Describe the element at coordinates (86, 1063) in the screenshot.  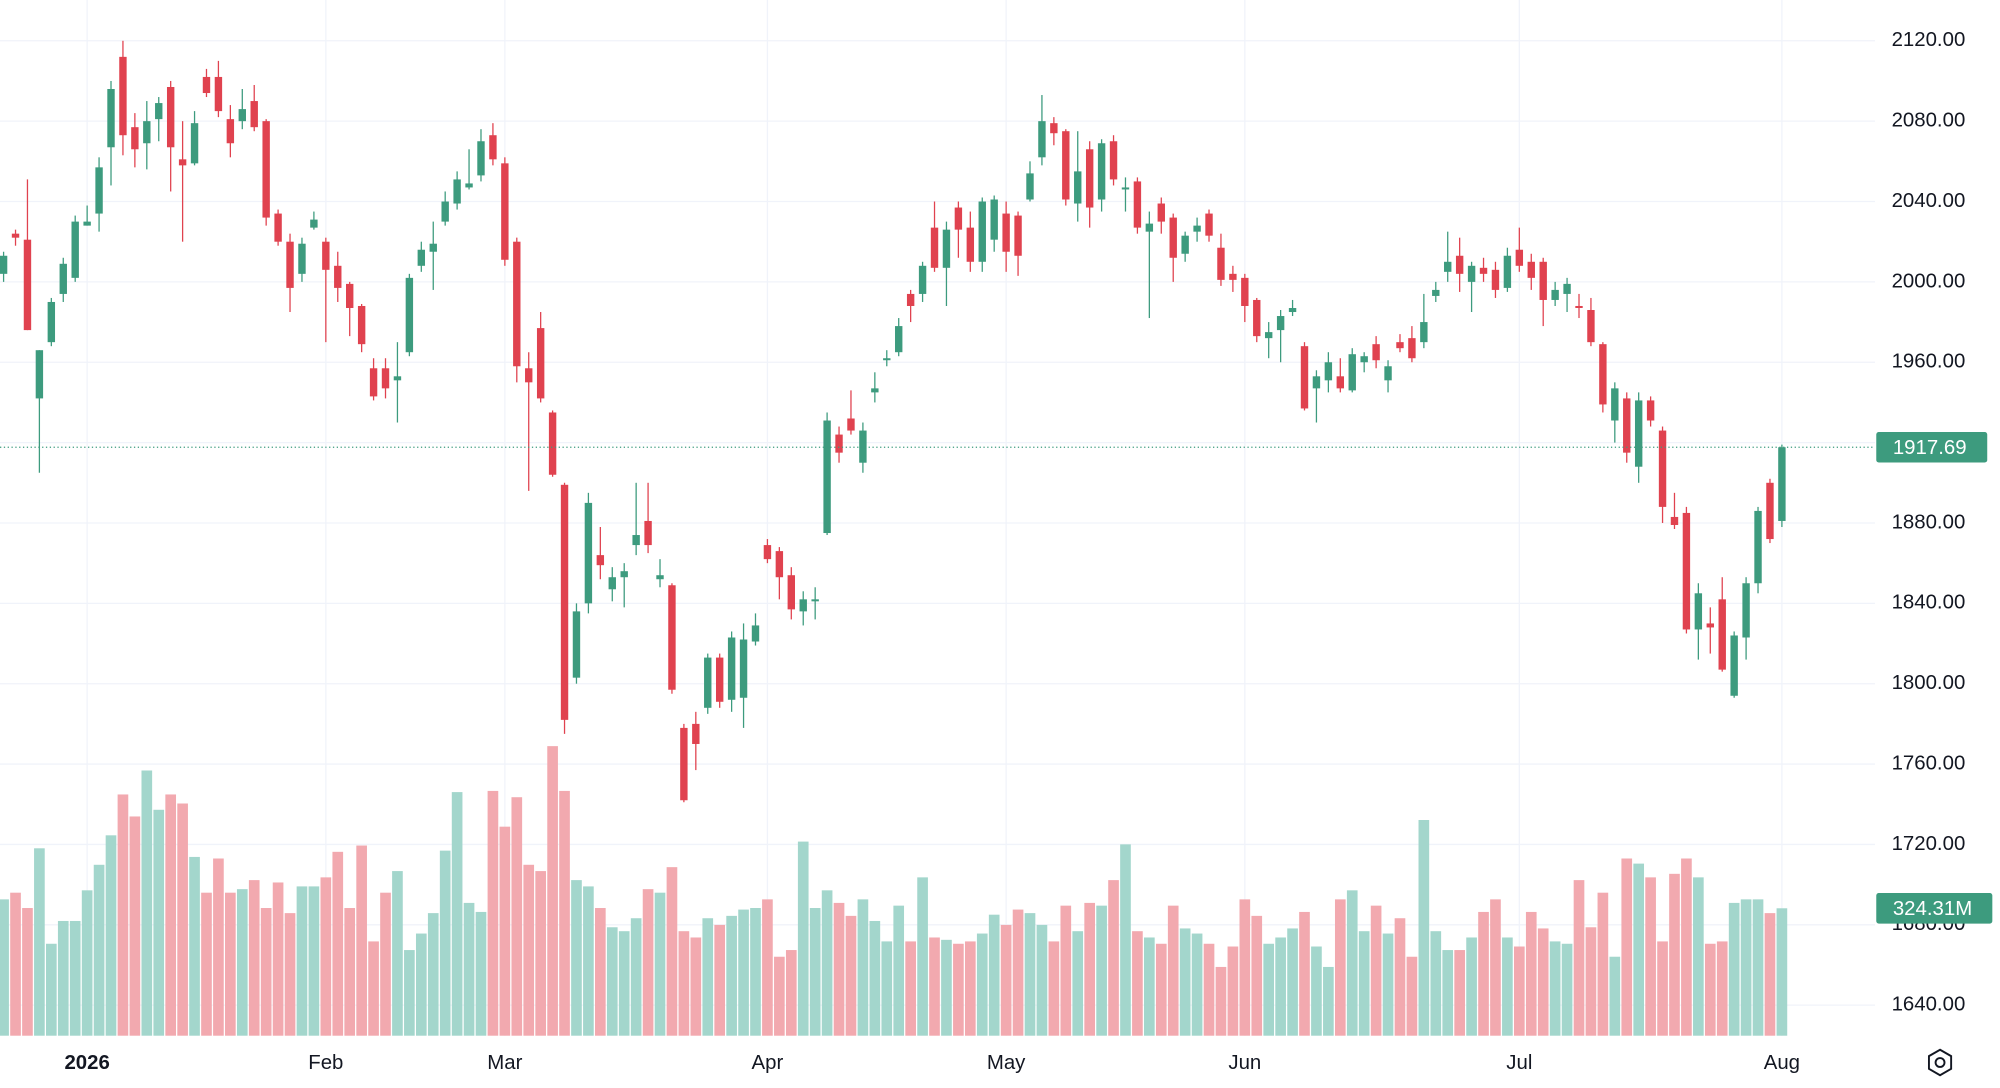
I see `x-tick-label: 2026` at that location.